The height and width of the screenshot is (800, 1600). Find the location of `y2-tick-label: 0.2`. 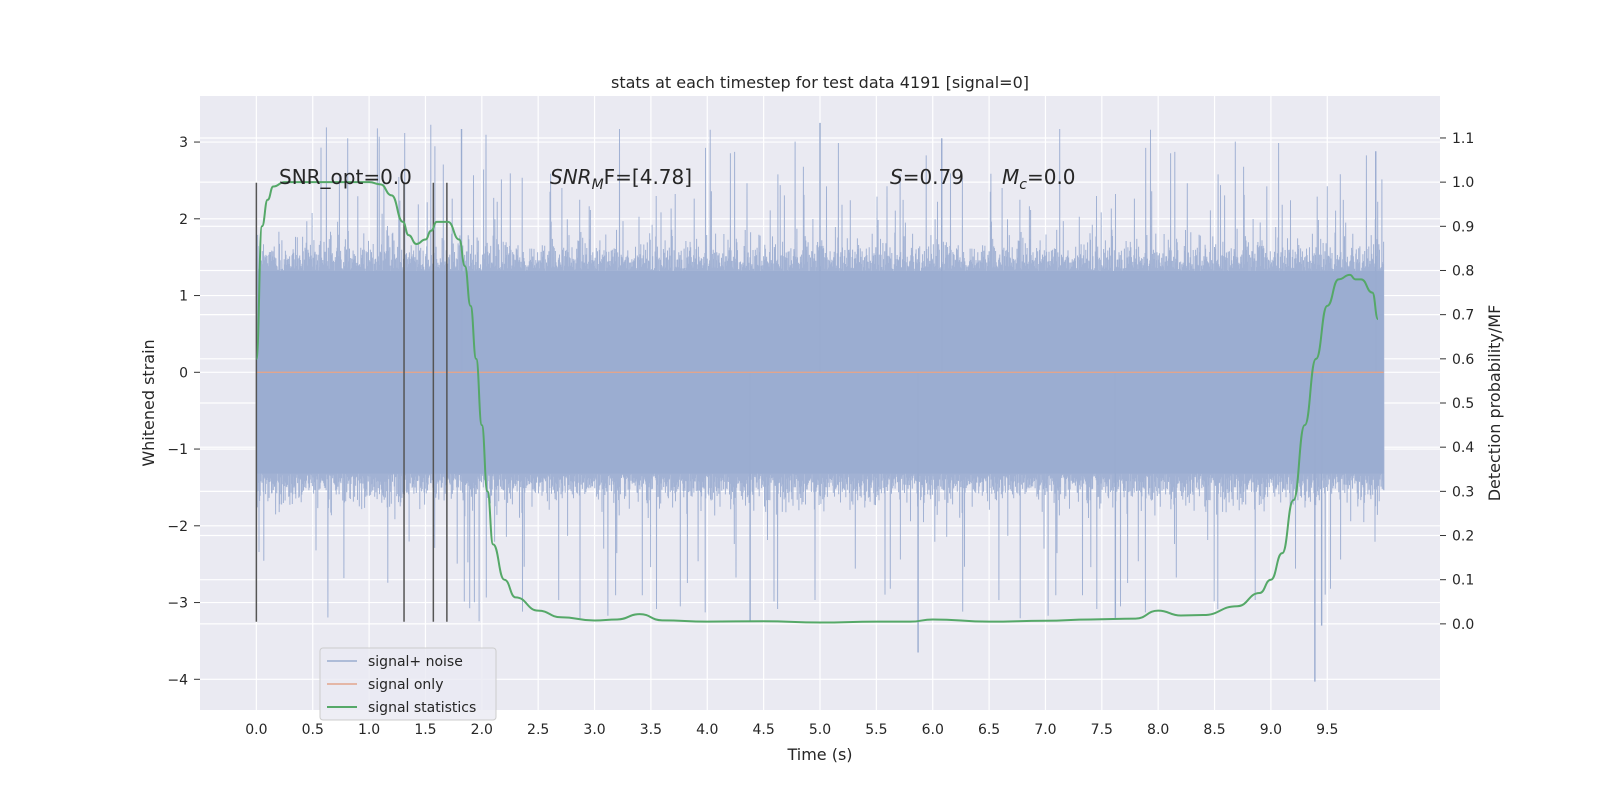

y2-tick-label: 0.2 is located at coordinates (1463, 537).